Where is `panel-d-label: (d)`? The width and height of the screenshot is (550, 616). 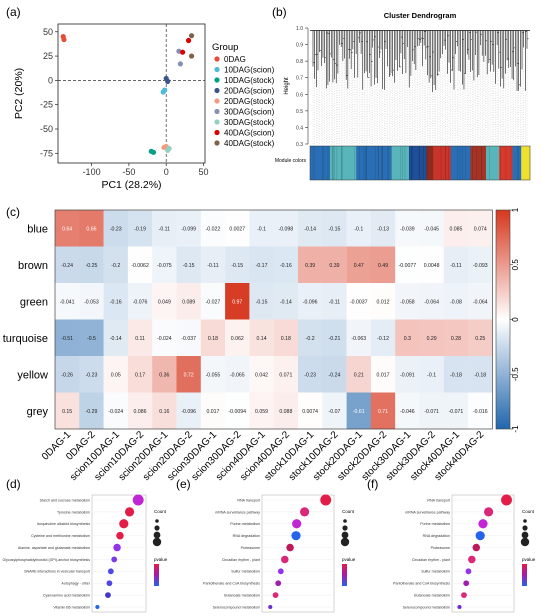
panel-d-label: (d) is located at coordinates (13, 484).